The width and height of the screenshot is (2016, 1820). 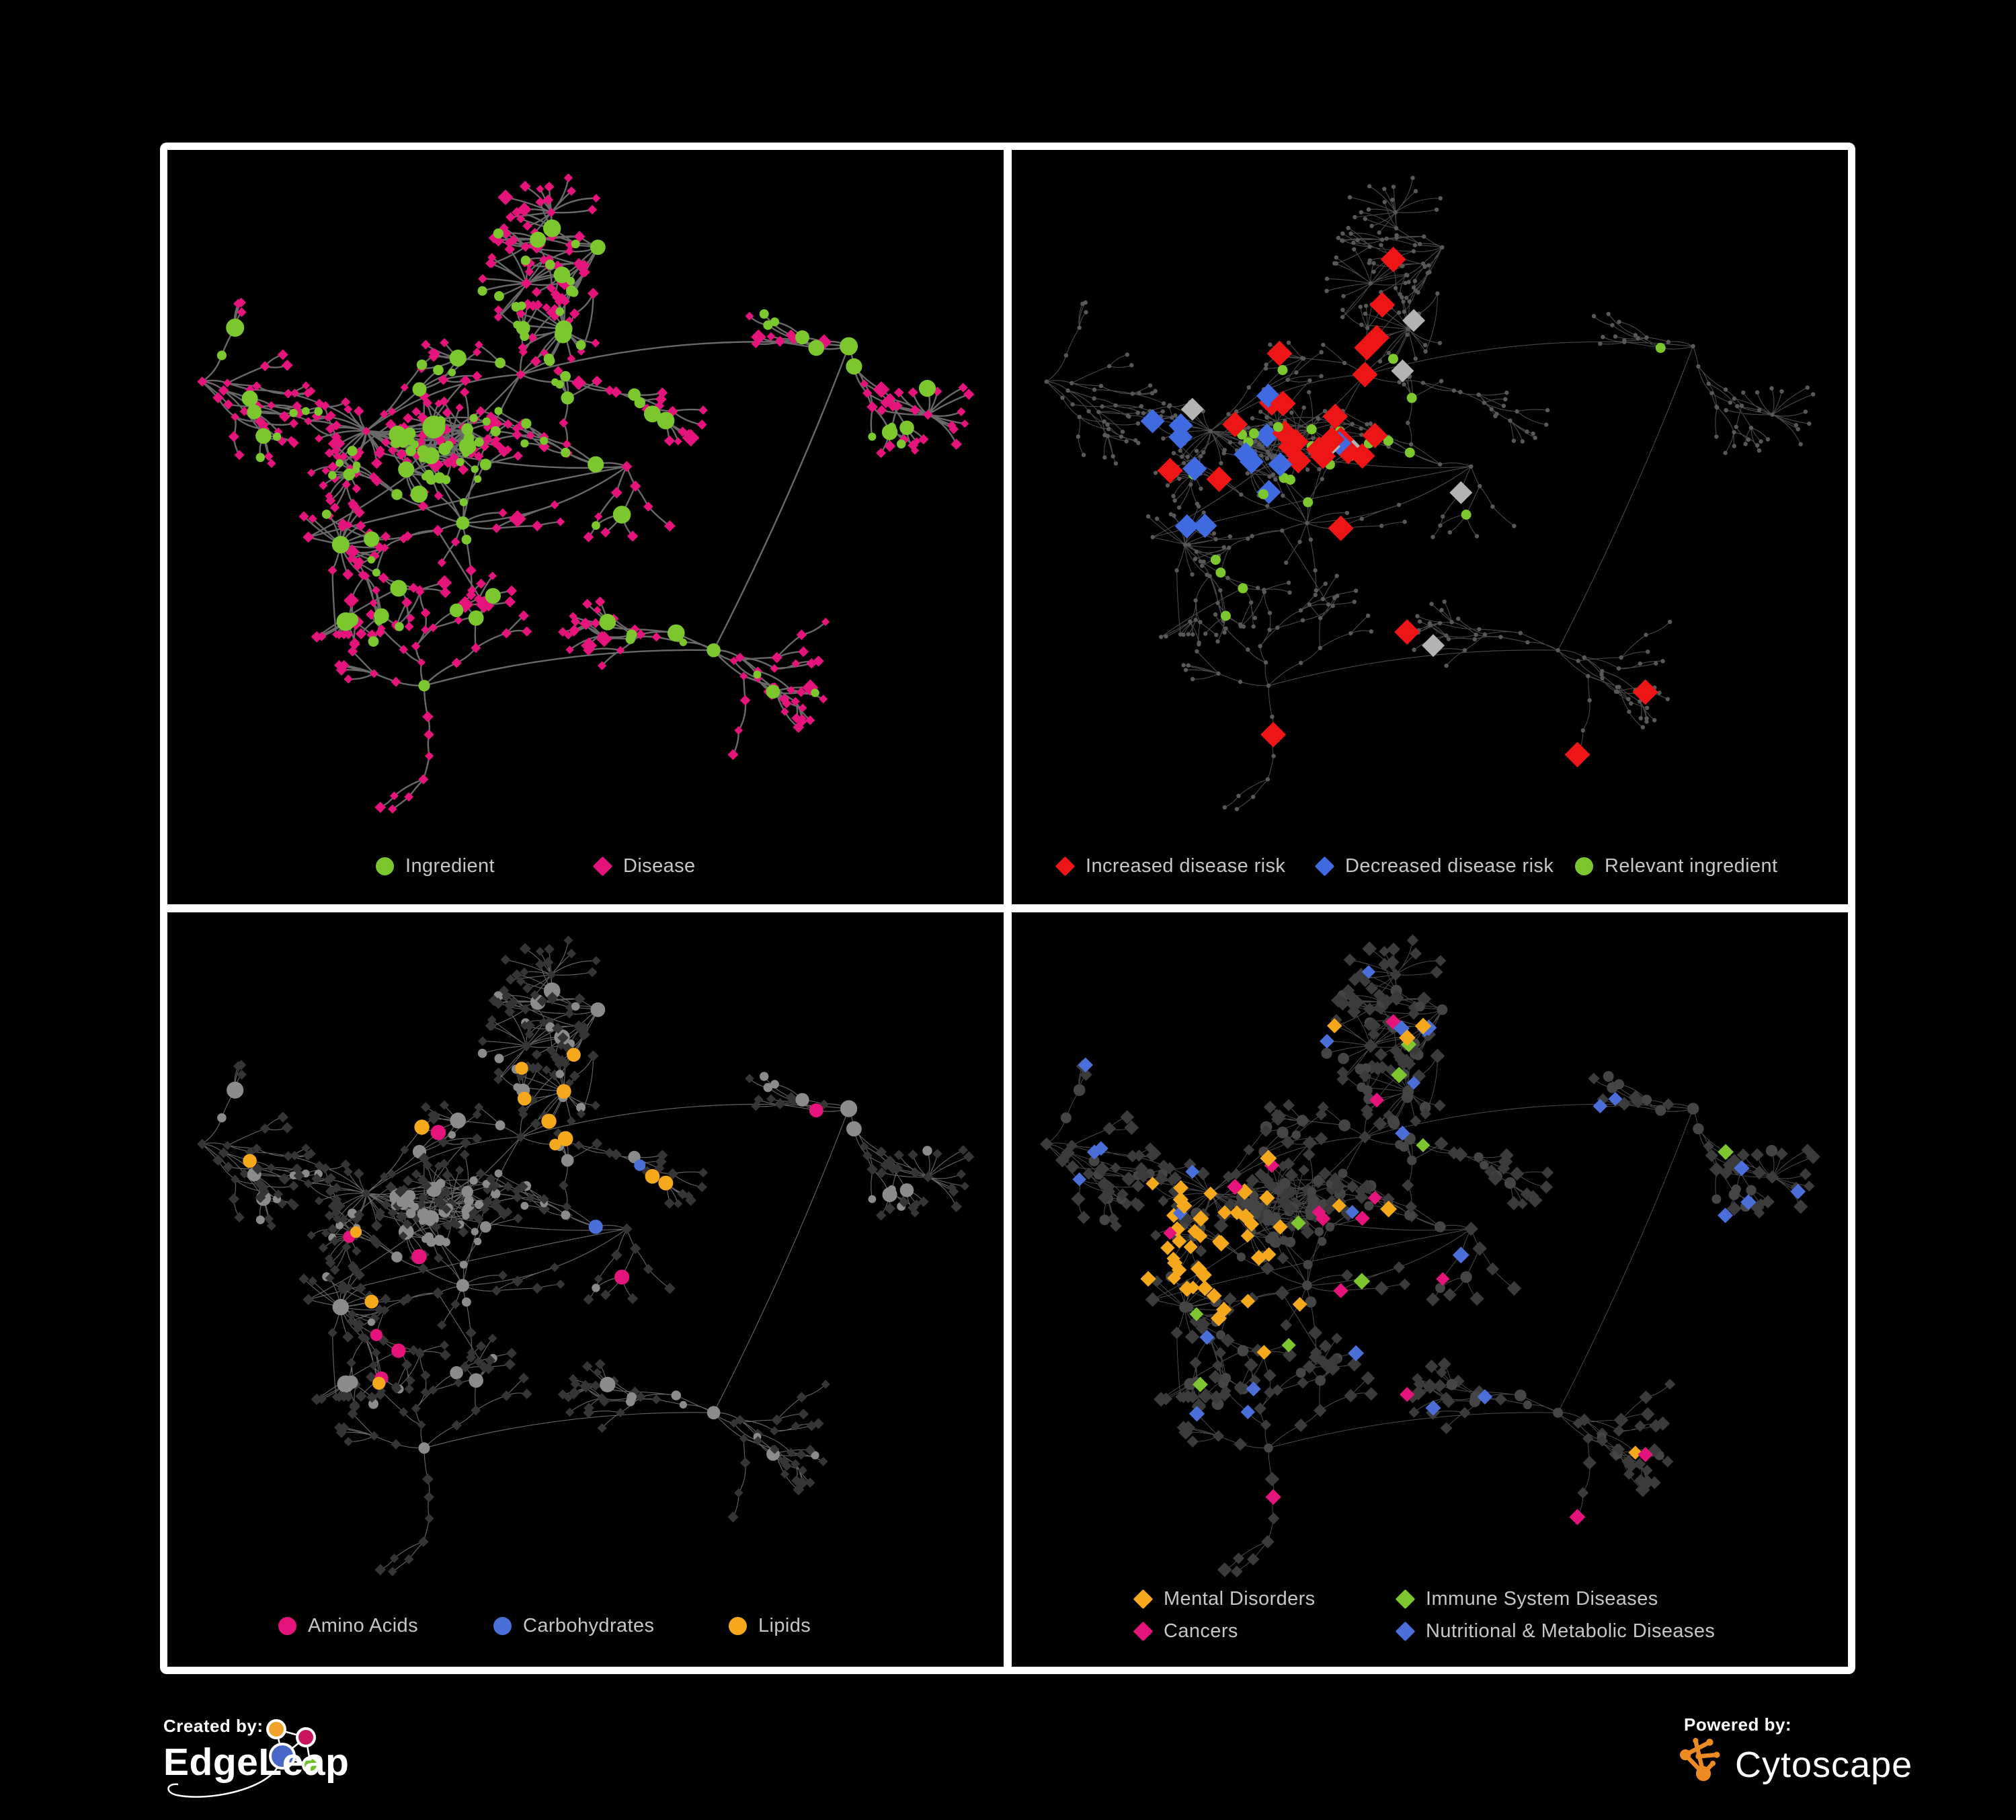 What do you see at coordinates (784, 1625) in the screenshot?
I see `legend-label: Lipids` at bounding box center [784, 1625].